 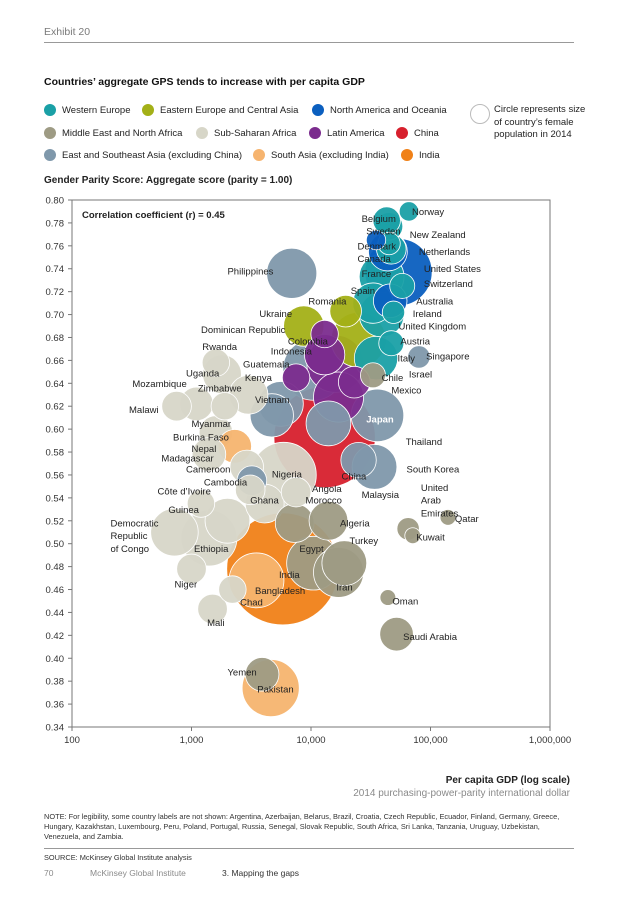 What do you see at coordinates (292, 352) in the screenshot?
I see `data-label: Indonesia` at bounding box center [292, 352].